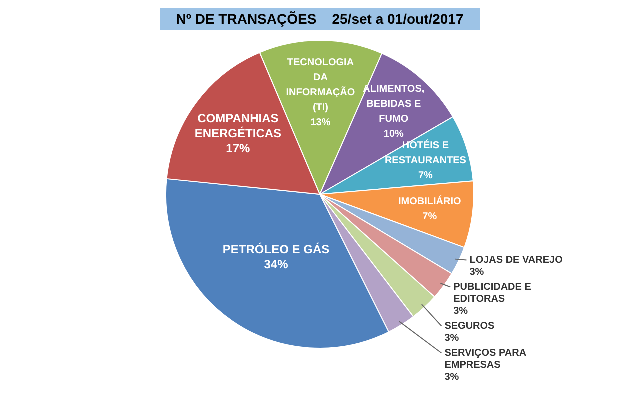  Describe the element at coordinates (276, 249) in the screenshot. I see `slice-label: PETRÓLEO E GÁS` at that location.